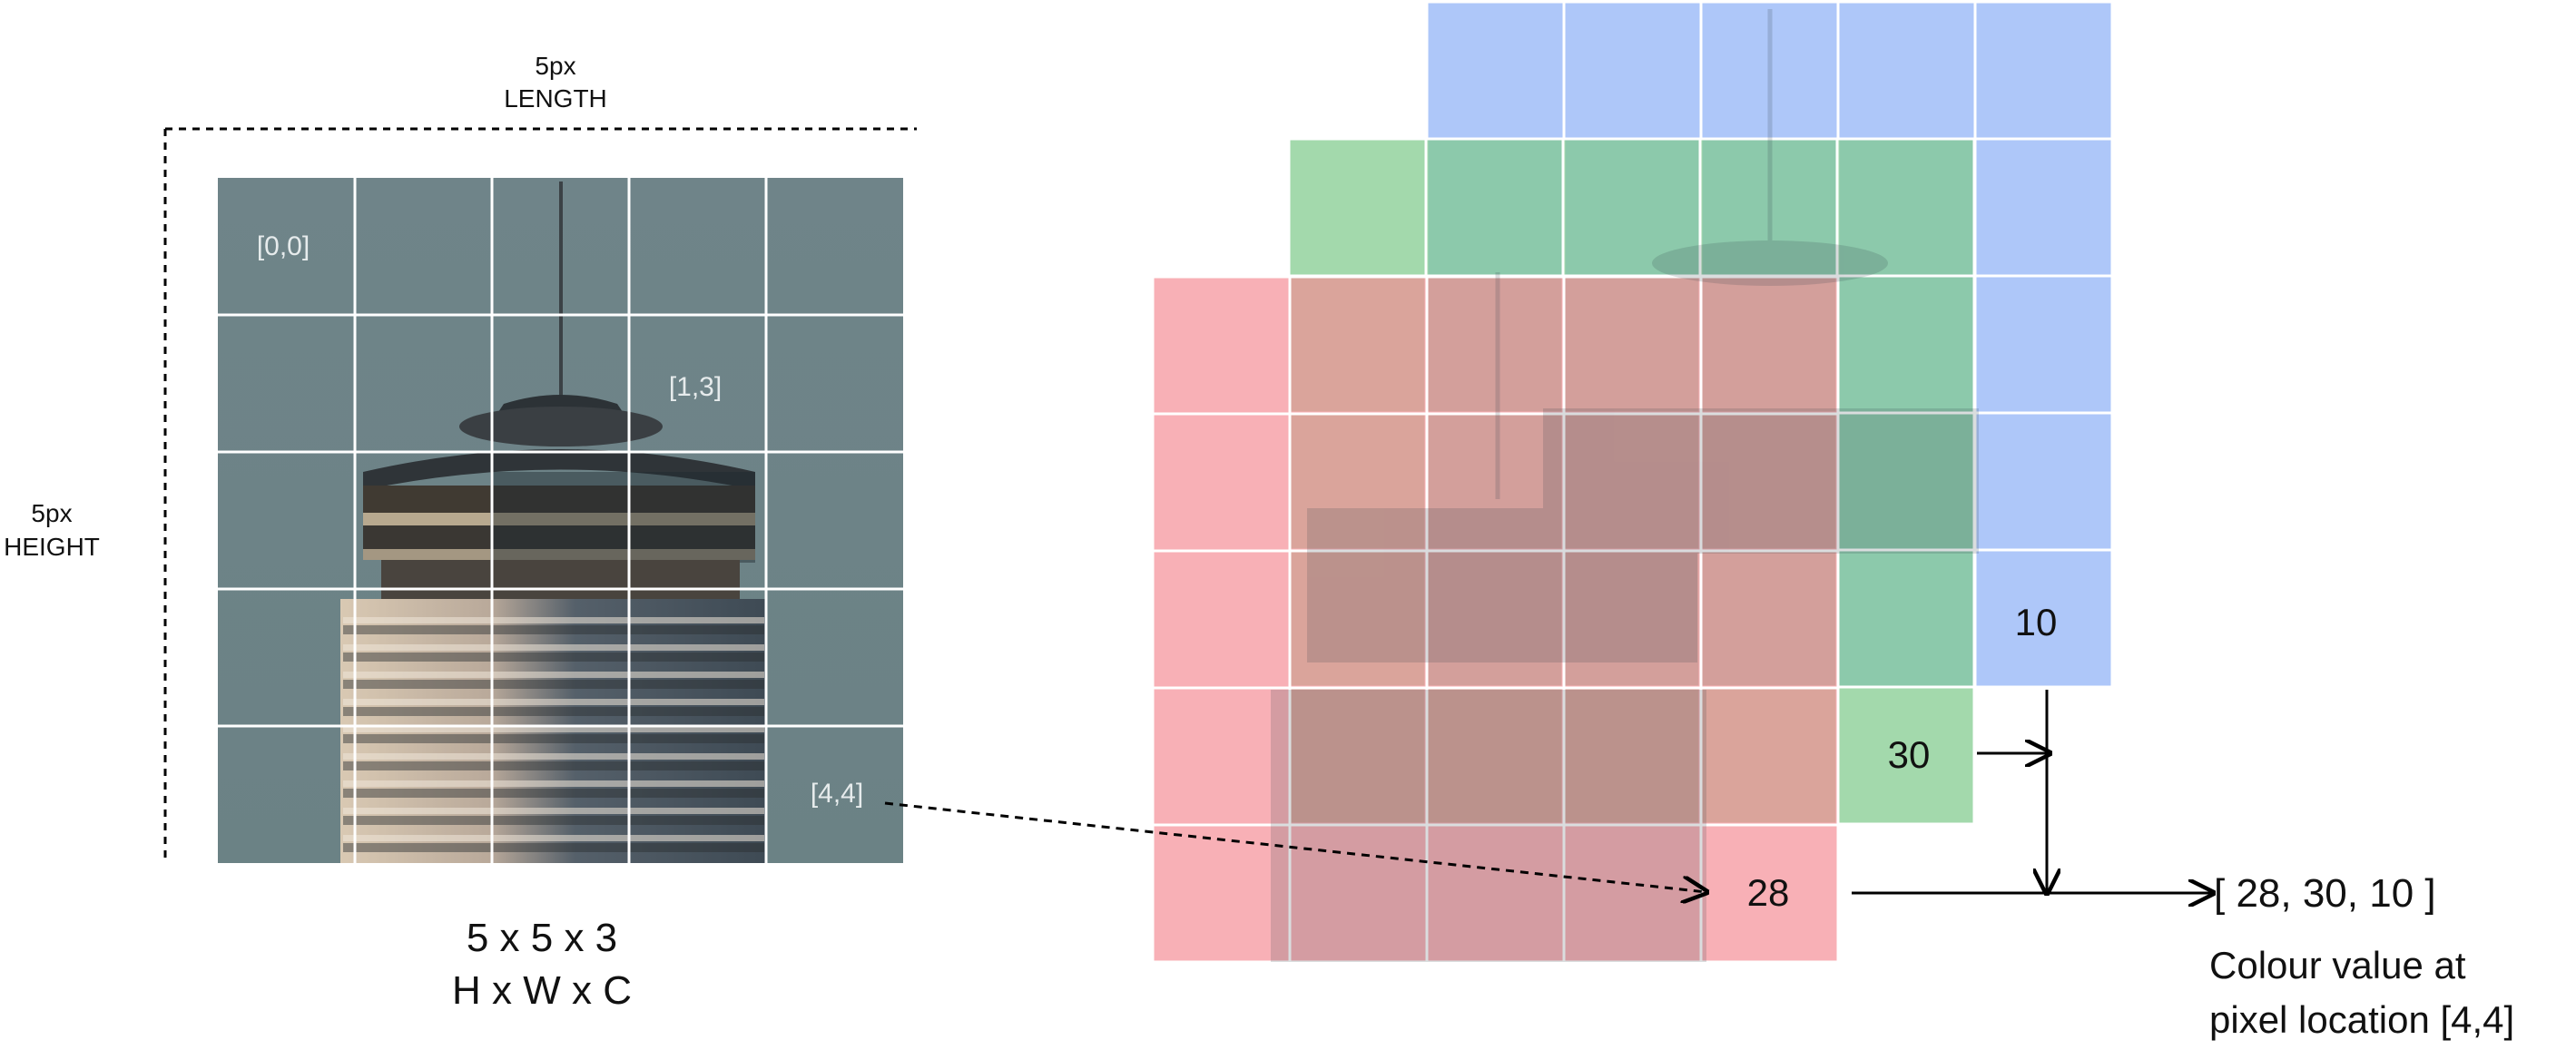 This screenshot has width=2576, height=1050. What do you see at coordinates (555, 98) in the screenshot?
I see `length-label: LENGTH` at bounding box center [555, 98].